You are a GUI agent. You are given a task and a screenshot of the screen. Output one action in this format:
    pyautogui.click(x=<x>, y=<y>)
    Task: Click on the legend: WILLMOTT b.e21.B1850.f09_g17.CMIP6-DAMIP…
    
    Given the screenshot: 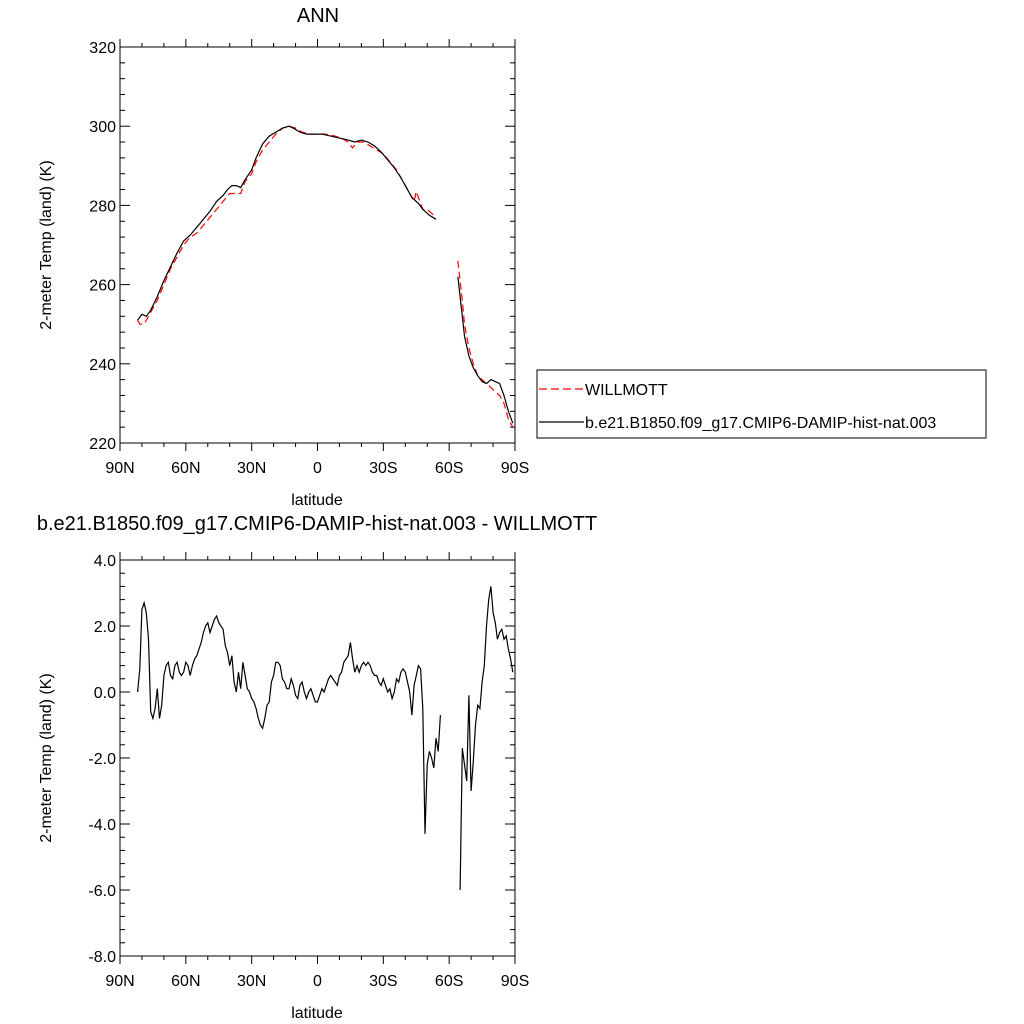 What is the action you would take?
    pyautogui.click(x=761, y=404)
    